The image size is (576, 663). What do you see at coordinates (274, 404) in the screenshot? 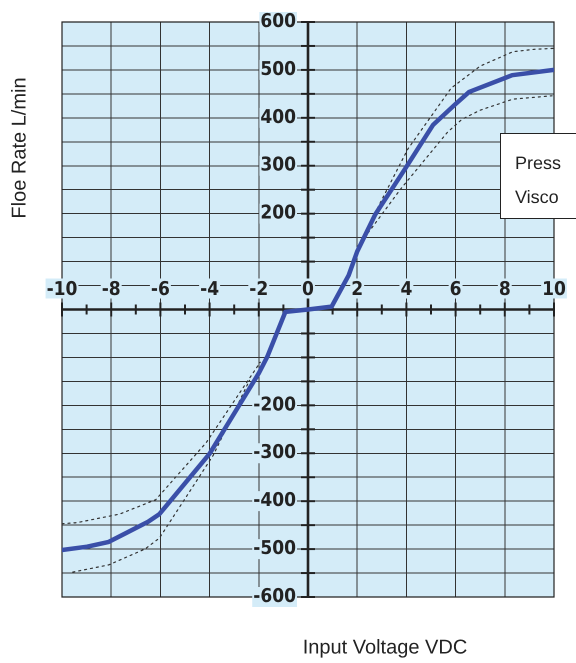
I see `y-tick-label: -200` at bounding box center [274, 404].